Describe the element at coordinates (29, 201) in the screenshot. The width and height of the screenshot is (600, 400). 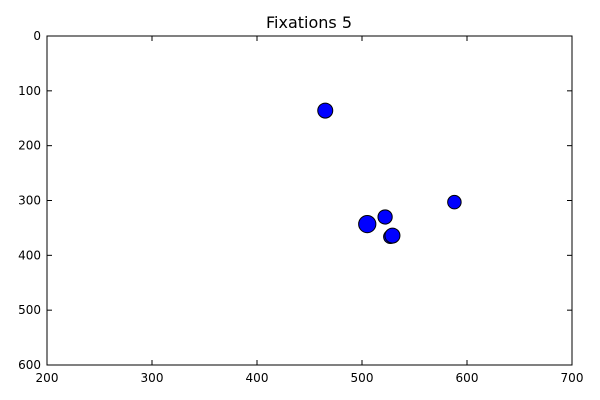
I see `y-tick-label: 300` at that location.